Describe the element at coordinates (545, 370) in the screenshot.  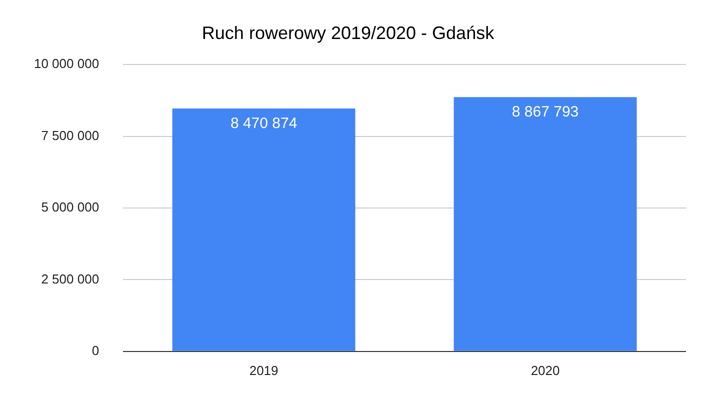
I see `x-tick-label: 2020` at that location.